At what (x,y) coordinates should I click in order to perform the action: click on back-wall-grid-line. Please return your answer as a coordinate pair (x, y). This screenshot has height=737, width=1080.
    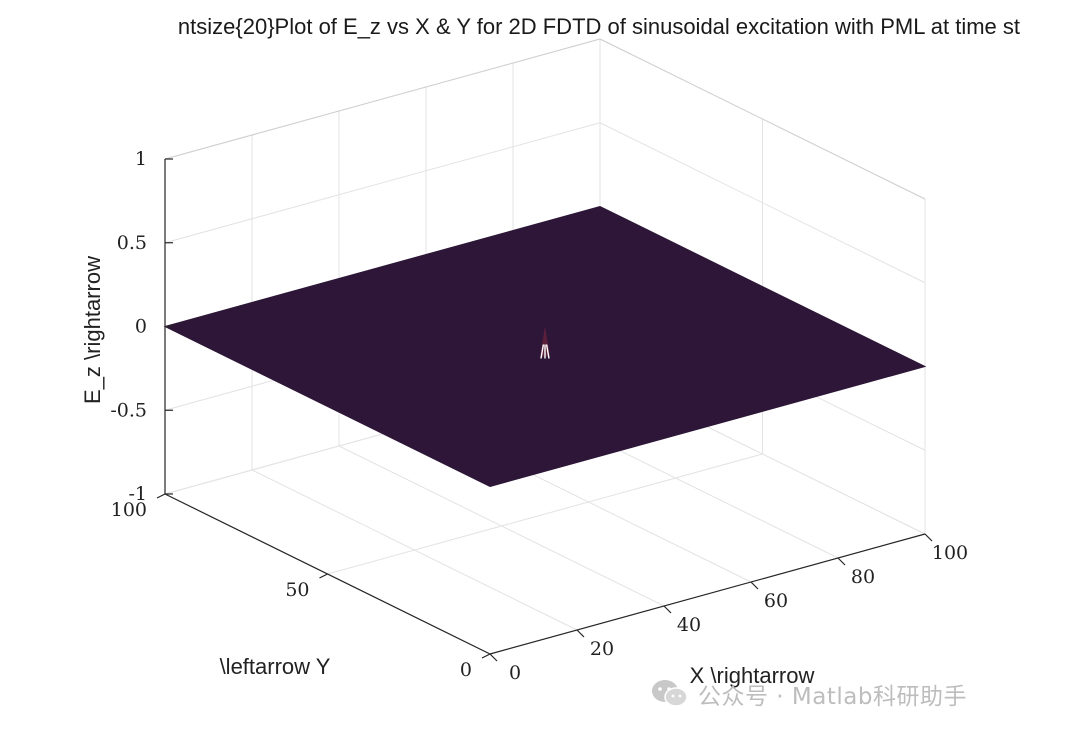
    Looking at the image, I should click on (382, 183).